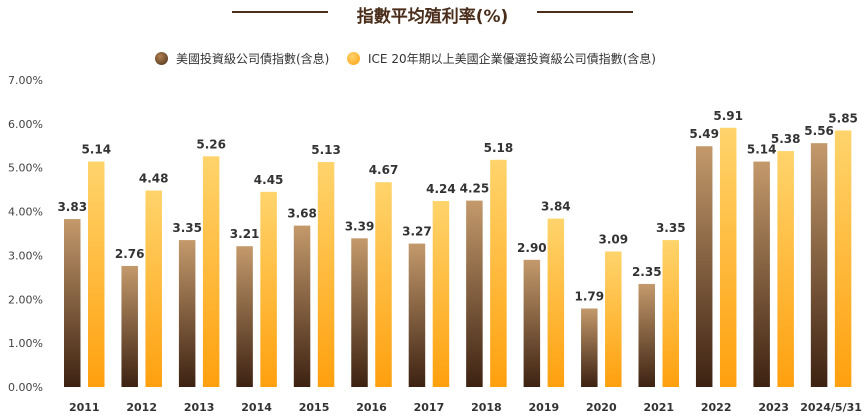  What do you see at coordinates (84, 407) in the screenshot?
I see `x-tick-label: 2011` at bounding box center [84, 407].